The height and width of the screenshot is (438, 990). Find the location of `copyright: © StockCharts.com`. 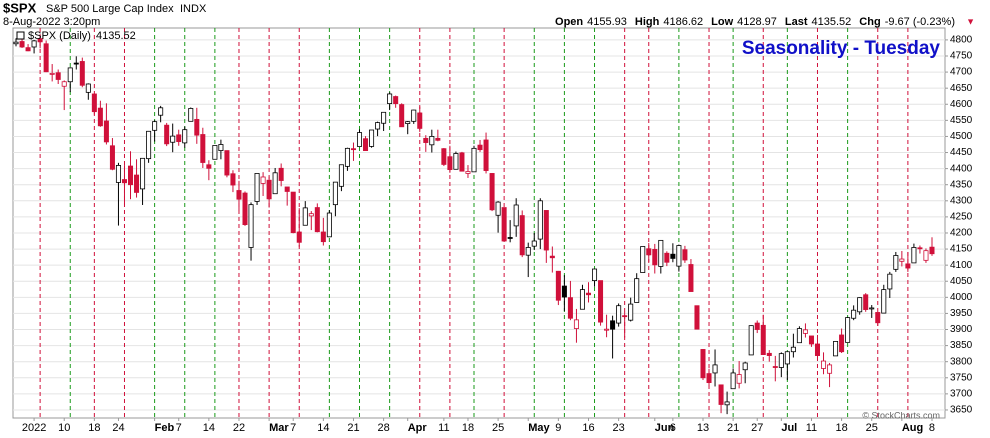

copyright: © StockCharts.com is located at coordinates (901, 415).